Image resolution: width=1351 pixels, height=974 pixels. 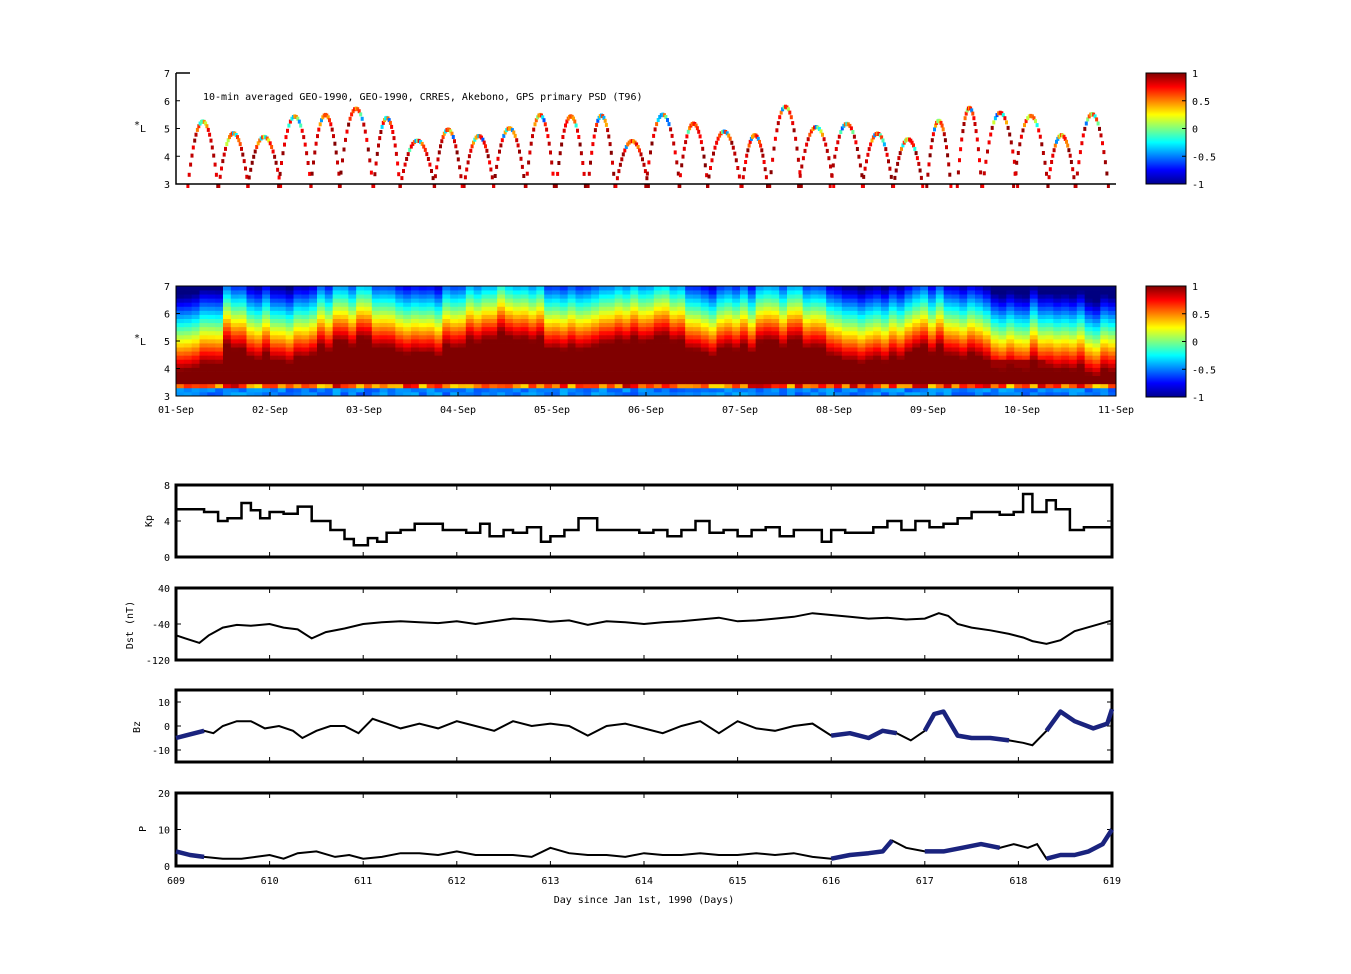 I want to click on x-tick-label: 05-Sep, so click(x=552, y=410).